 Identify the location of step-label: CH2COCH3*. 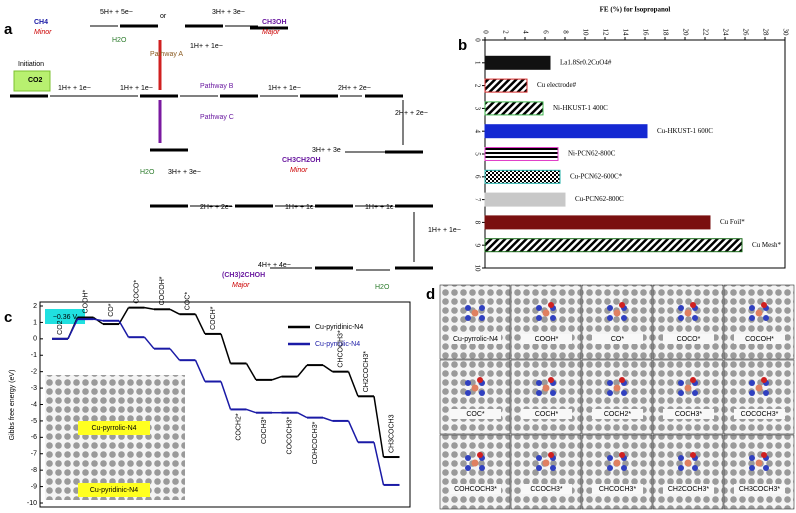
(366, 372).